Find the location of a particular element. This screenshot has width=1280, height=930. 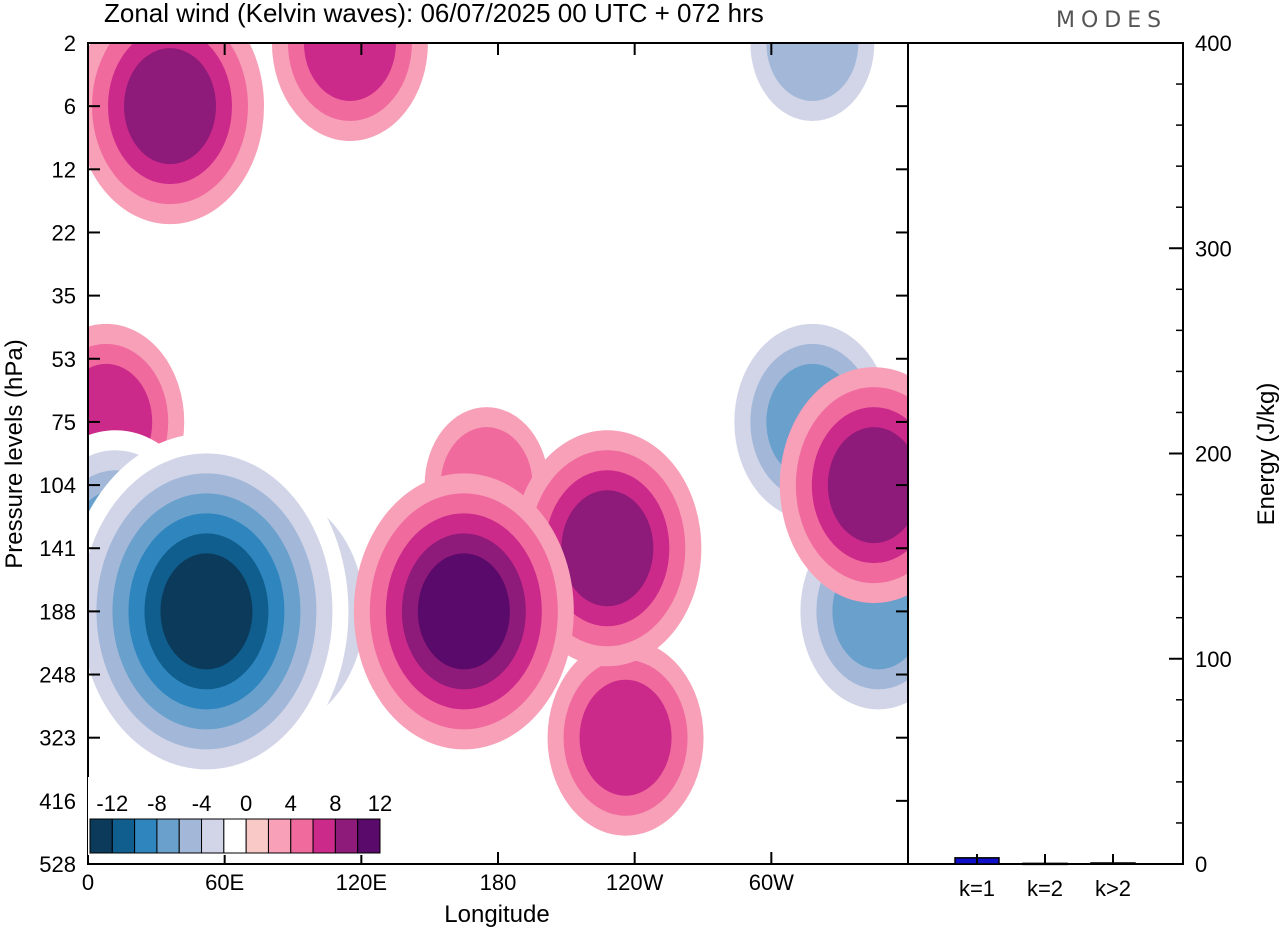

colorbar: -12 -8 -4 0 4 8 12 is located at coordinates (240, 816).